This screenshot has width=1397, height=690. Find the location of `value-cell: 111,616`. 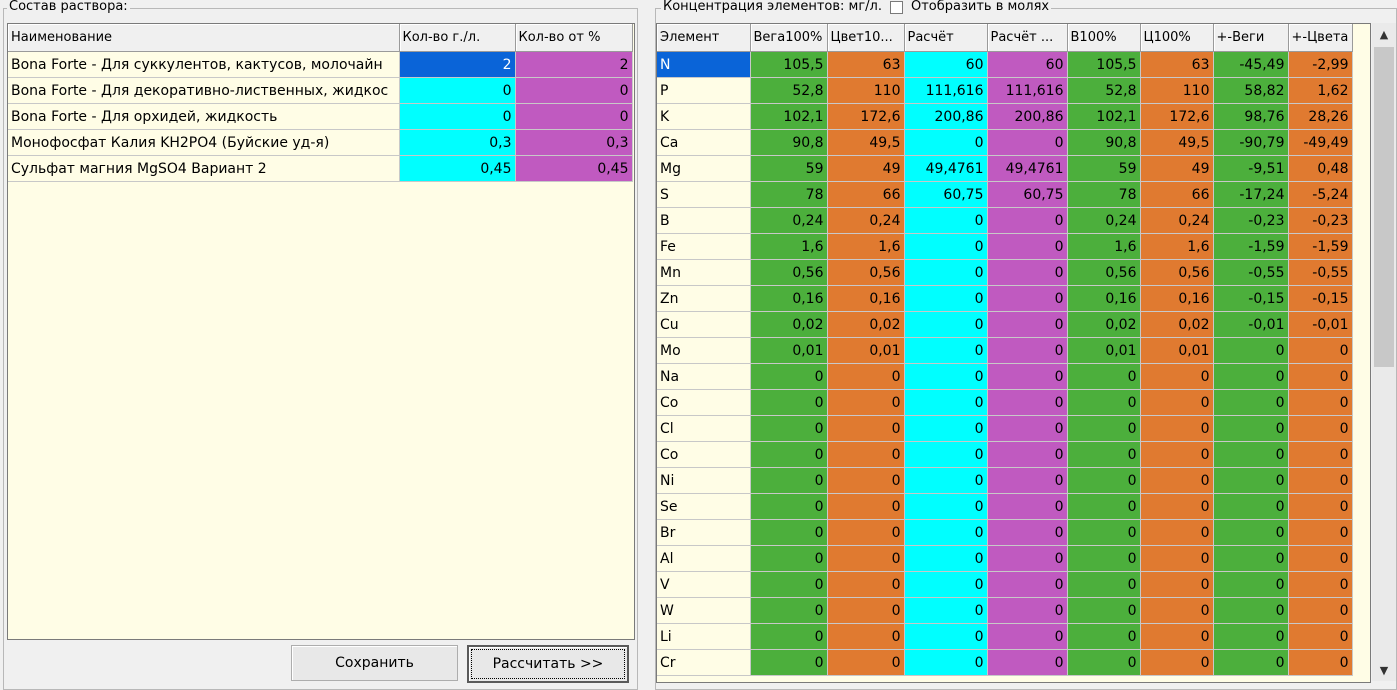

value-cell: 111,616 is located at coordinates (946, 90).